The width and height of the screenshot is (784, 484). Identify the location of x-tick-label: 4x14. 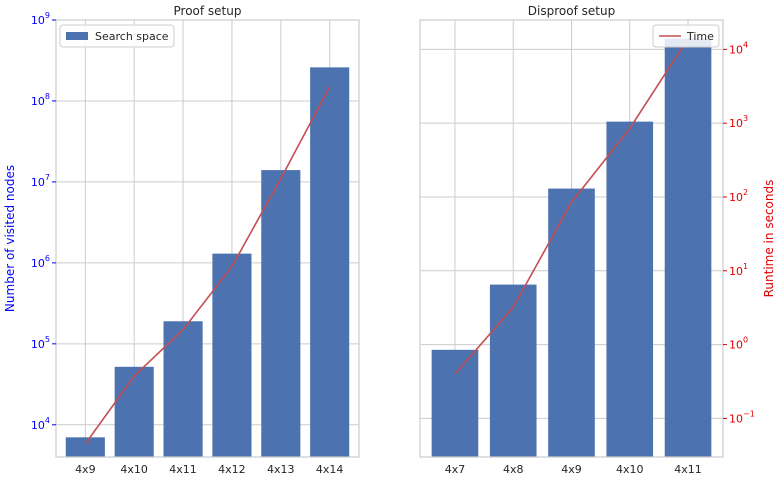
(330, 469).